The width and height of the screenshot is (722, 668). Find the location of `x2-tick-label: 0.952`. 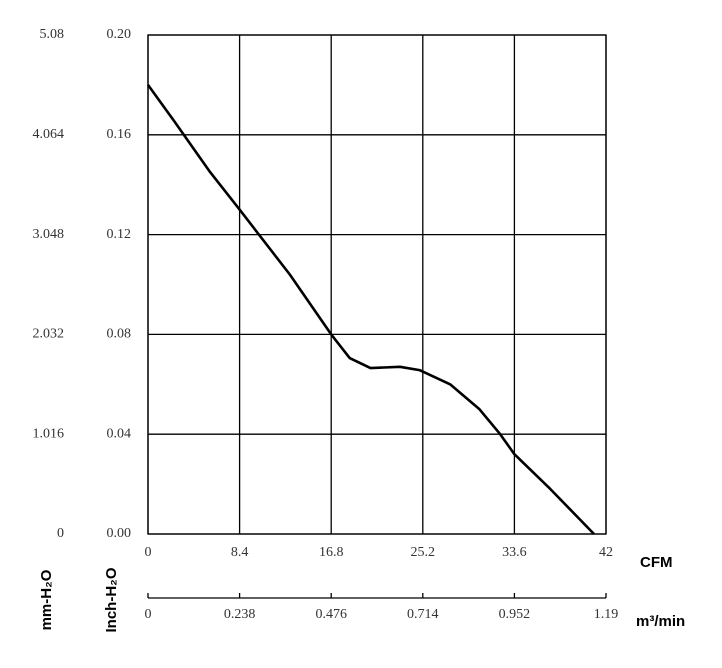

x2-tick-label: 0.952 is located at coordinates (515, 614).